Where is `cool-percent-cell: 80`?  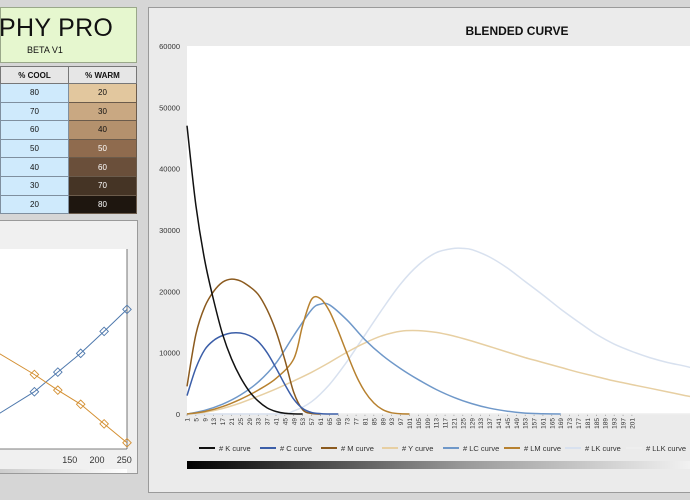 cool-percent-cell: 80 is located at coordinates (34, 93).